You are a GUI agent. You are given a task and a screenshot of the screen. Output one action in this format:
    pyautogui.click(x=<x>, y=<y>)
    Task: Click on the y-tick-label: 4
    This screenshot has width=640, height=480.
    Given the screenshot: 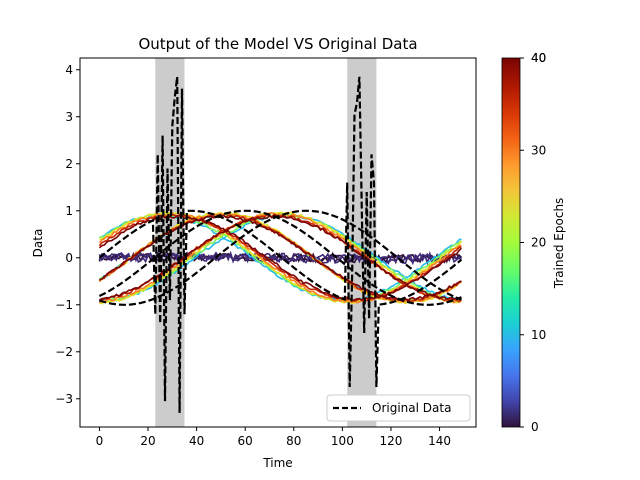 What is the action you would take?
    pyautogui.click(x=69, y=70)
    